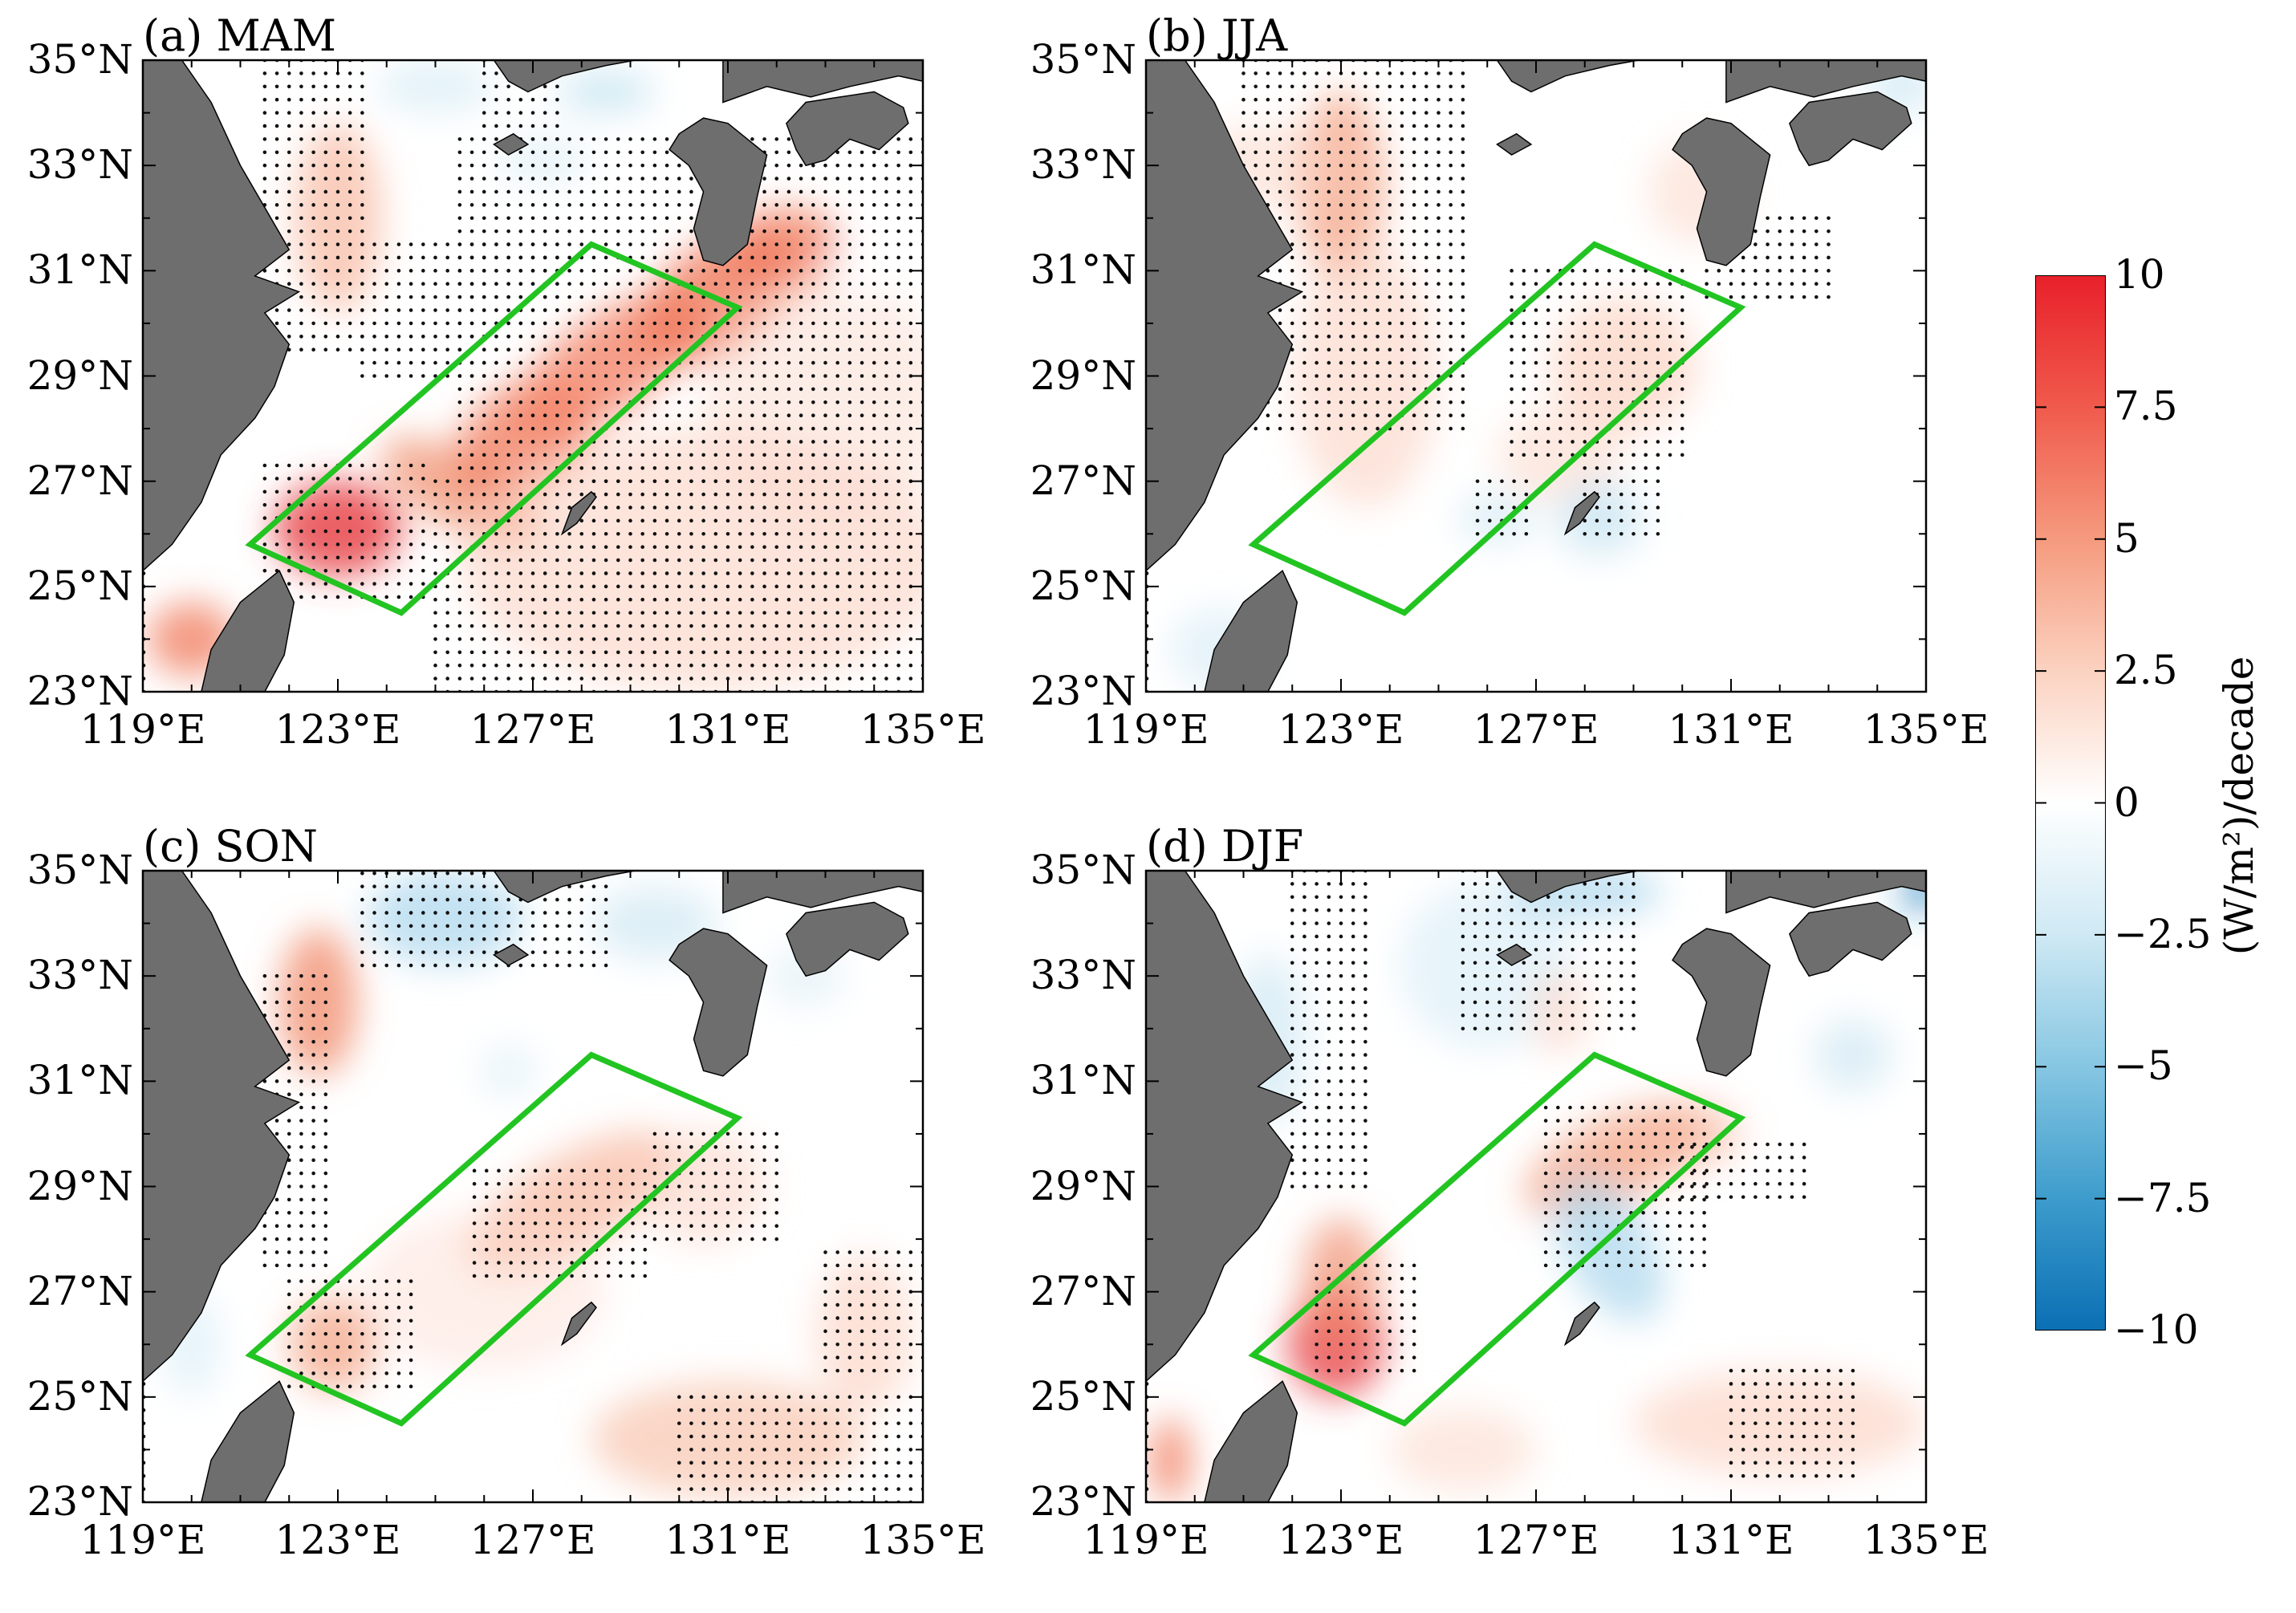 The image size is (2296, 1613). I want to click on lat-label: 33°N, so click(1076, 164).